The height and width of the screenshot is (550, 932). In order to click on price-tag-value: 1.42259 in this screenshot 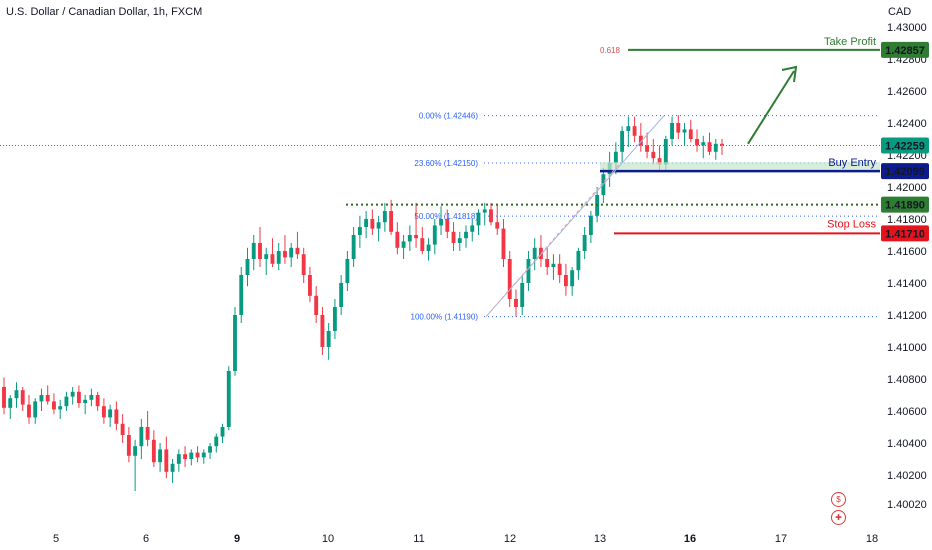, I will do `click(905, 147)`.